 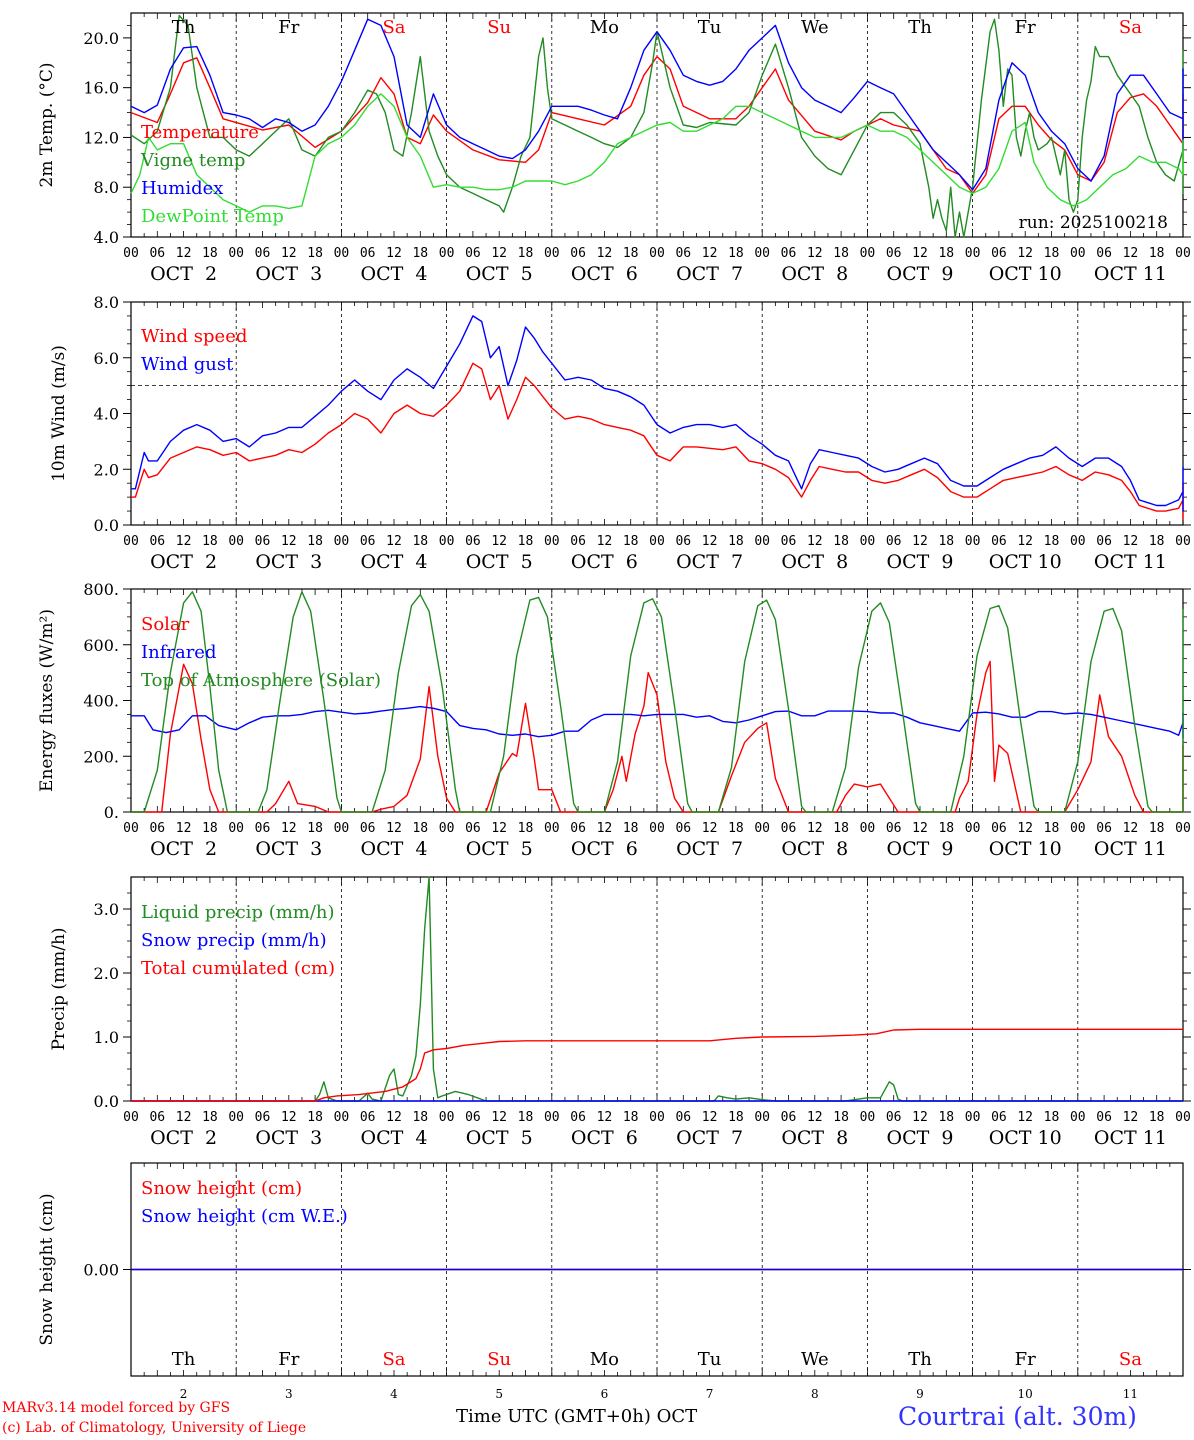 I want to click on precip-legend-entry: Liquid precip (mm/h), so click(x=238, y=912).